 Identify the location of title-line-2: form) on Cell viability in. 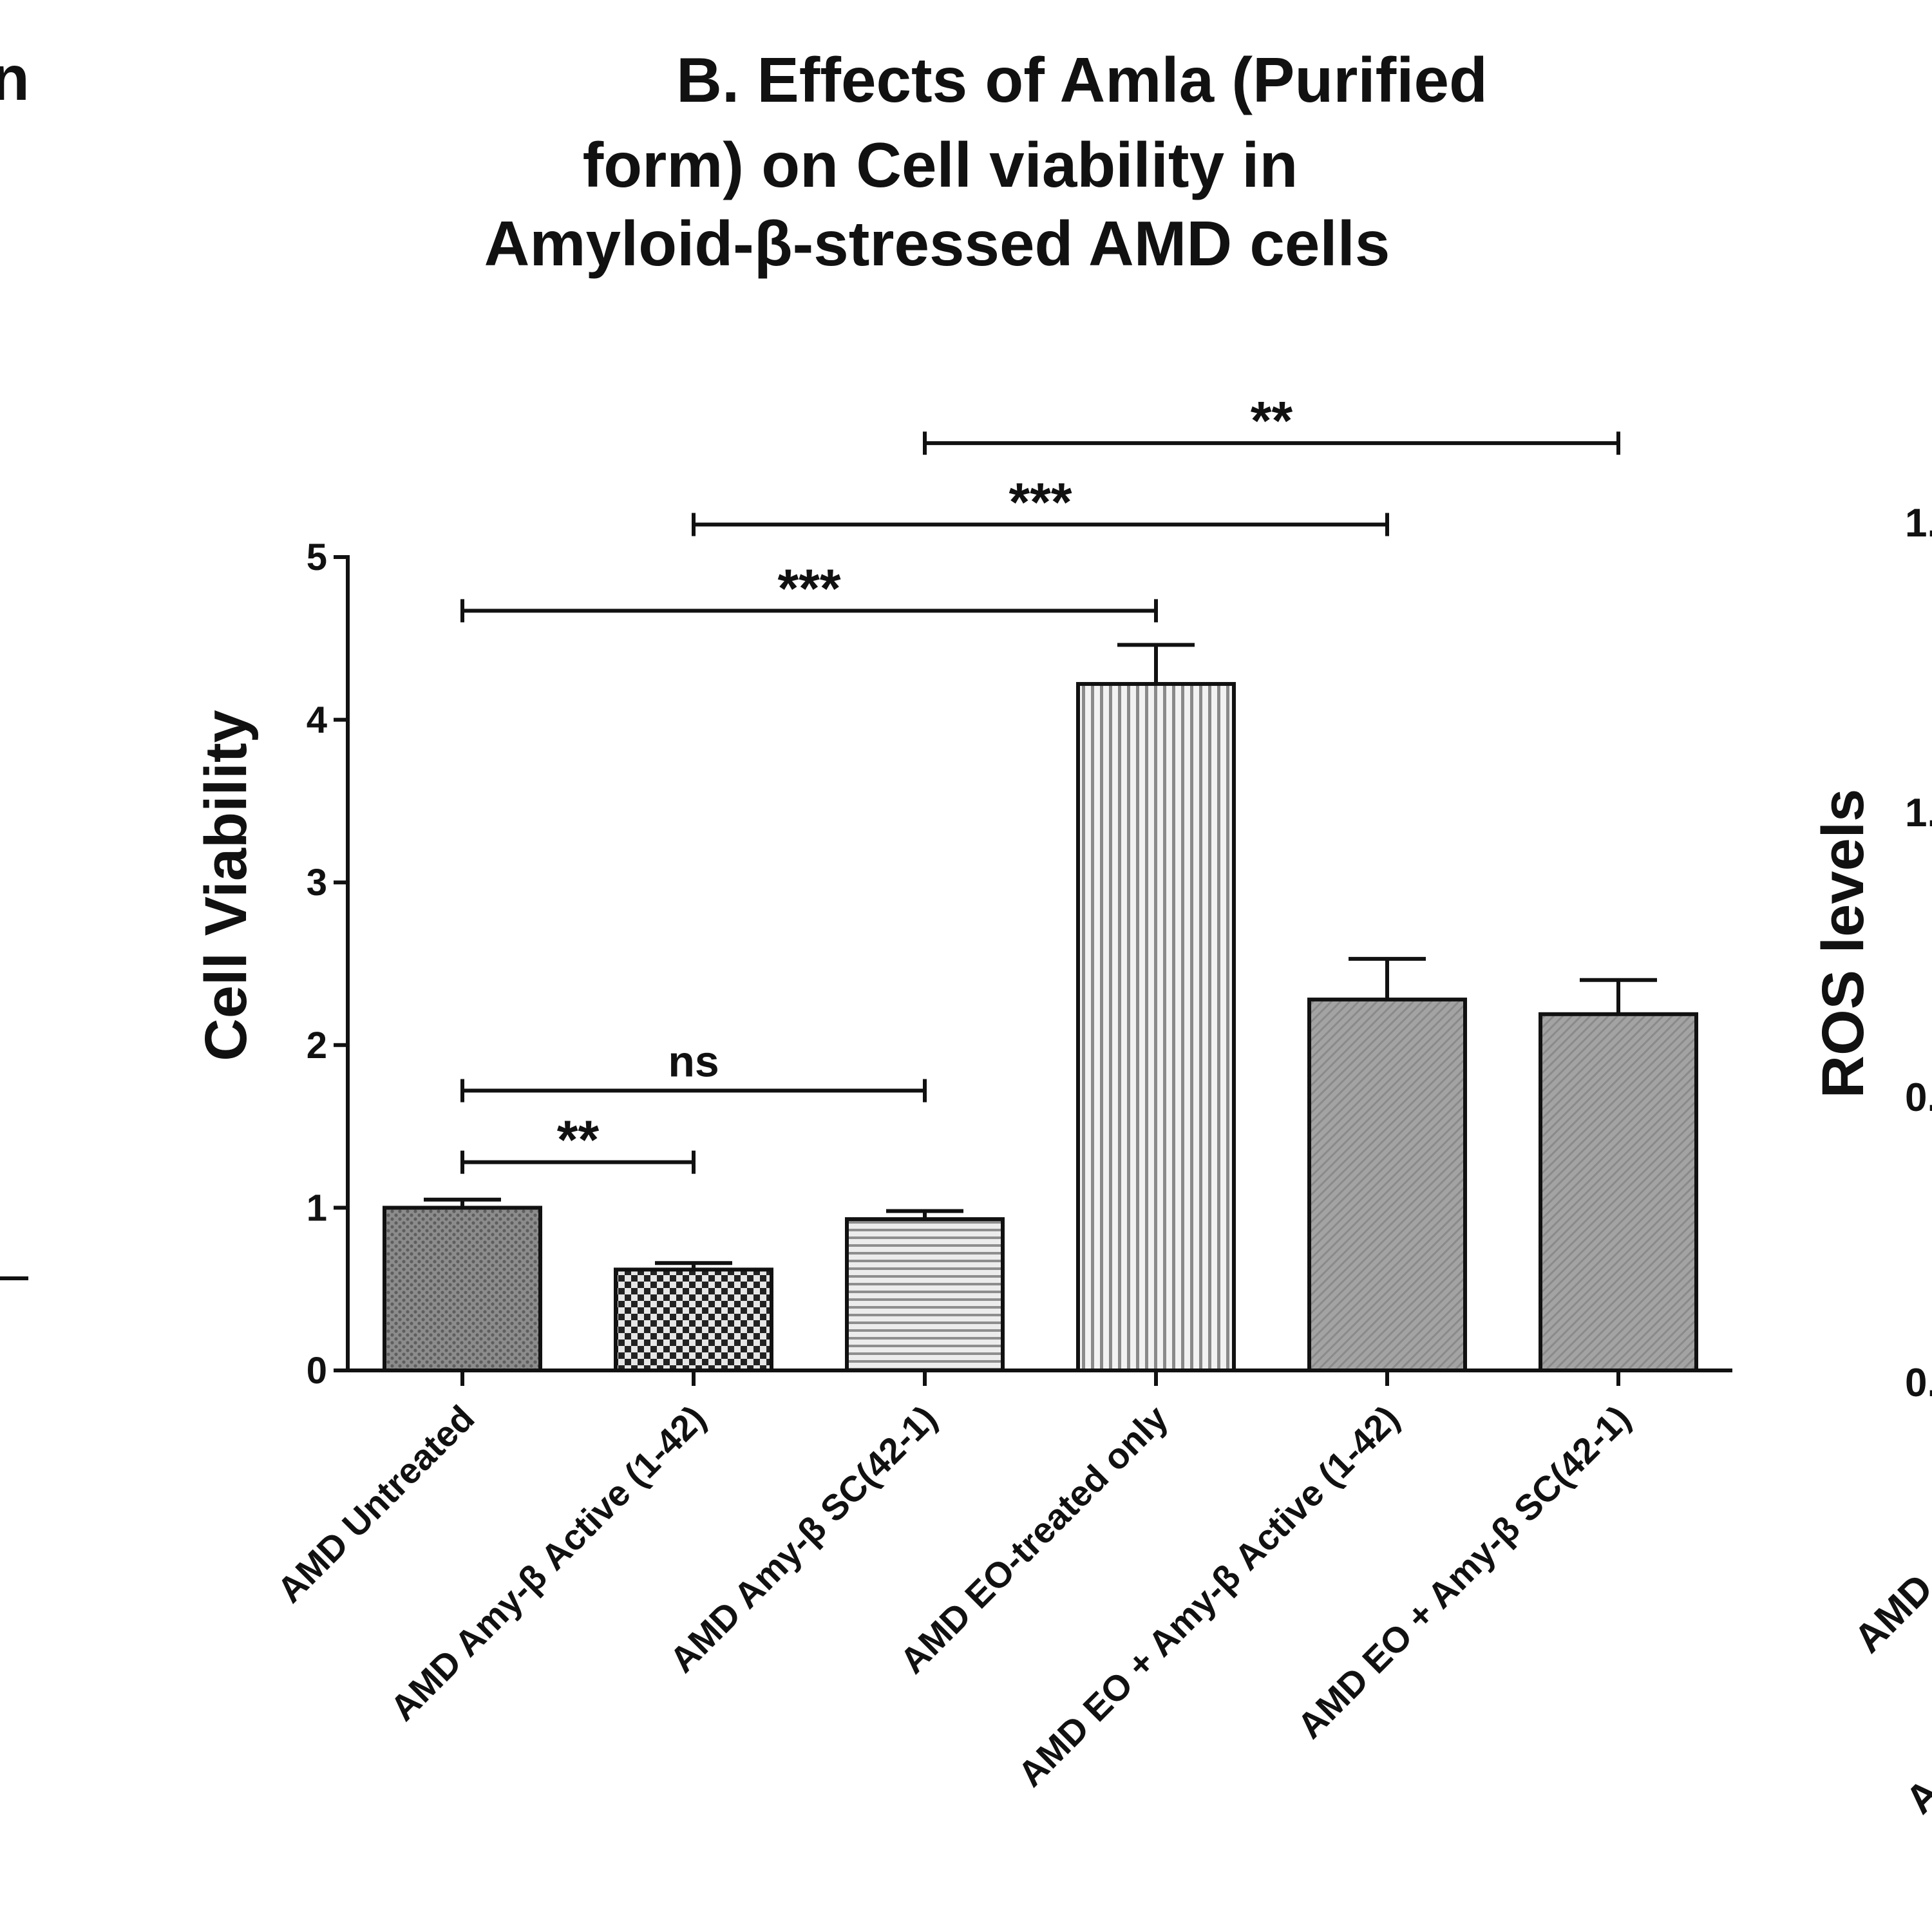
(941, 164).